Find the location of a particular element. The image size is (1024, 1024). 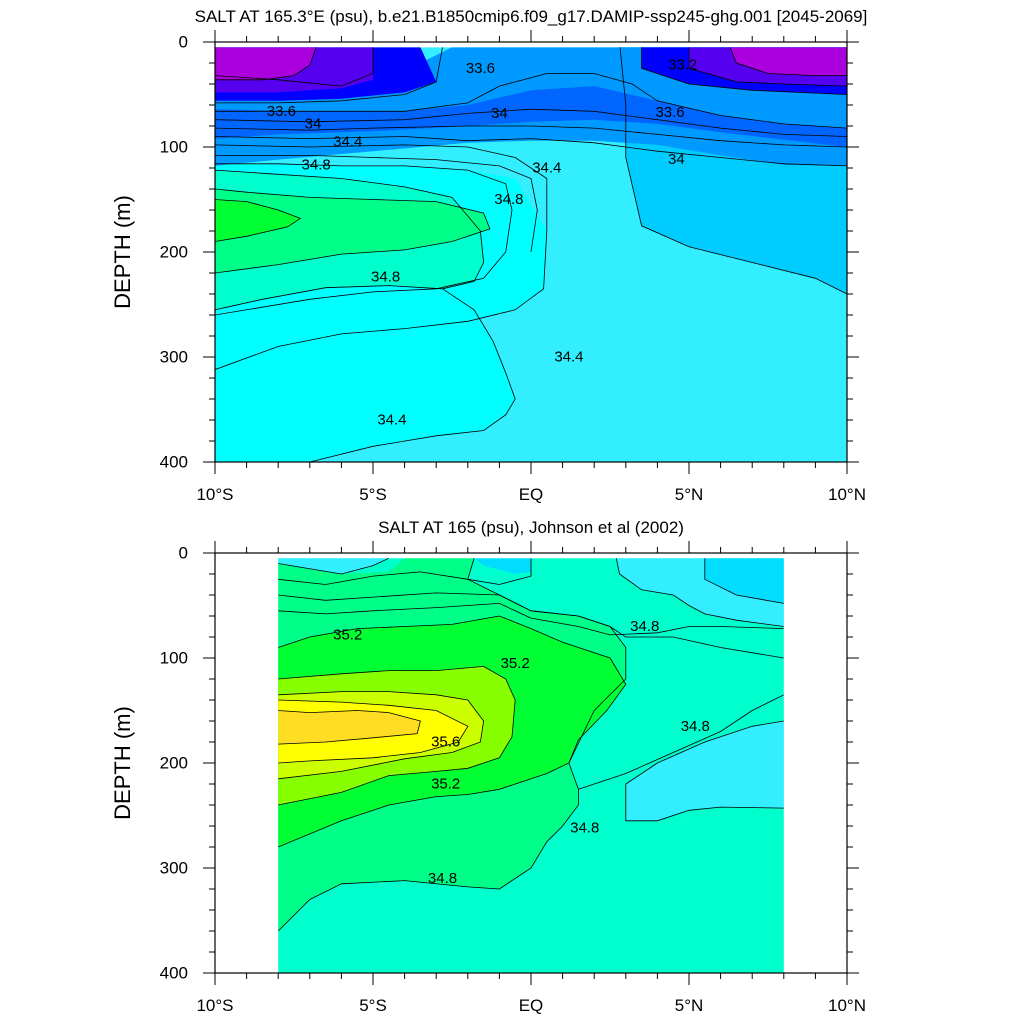

svg-text: 35.6 is located at coordinates (445, 742).